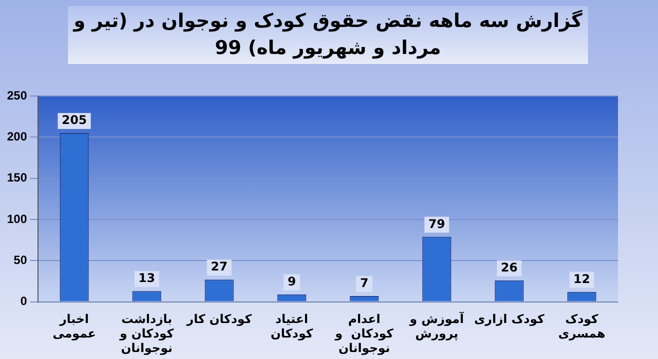  Describe the element at coordinates (436, 326) in the screenshot. I see `x-tick-label: آموزش و پرورش` at that location.